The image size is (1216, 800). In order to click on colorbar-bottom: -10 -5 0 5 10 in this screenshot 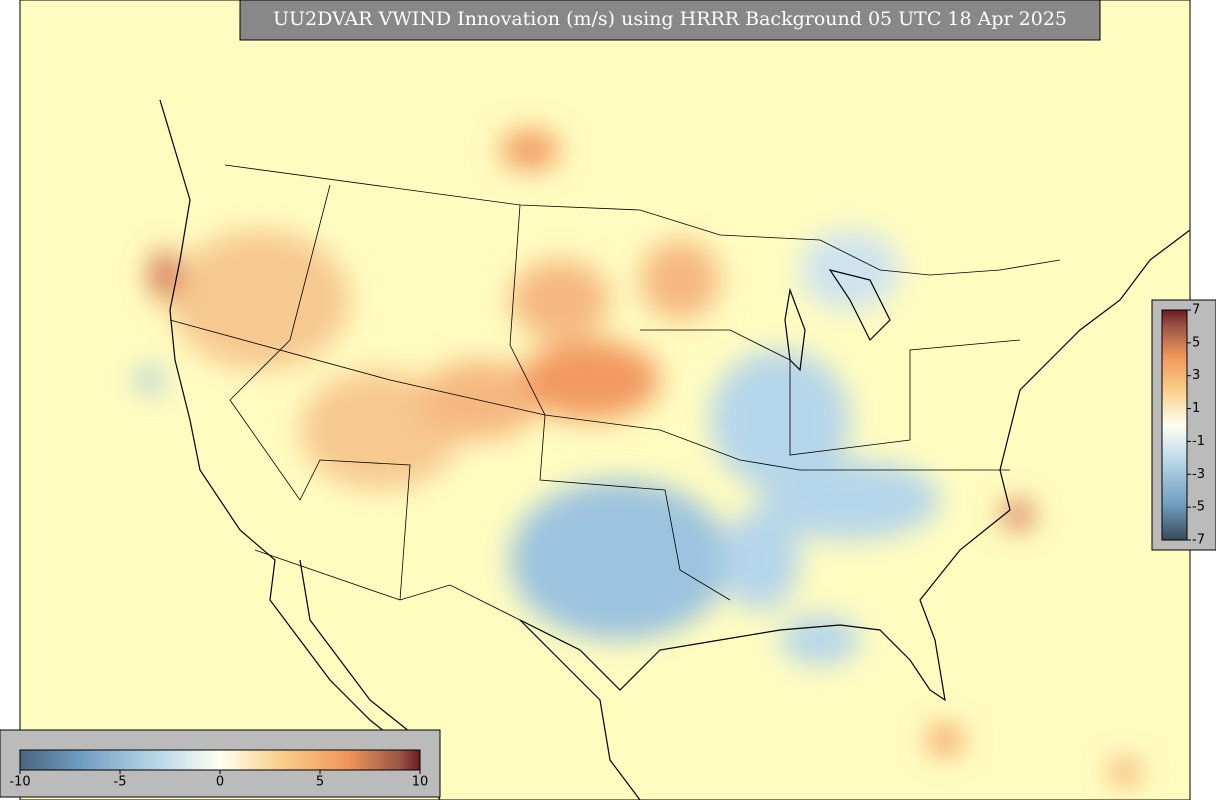, I will do `click(220, 763)`.